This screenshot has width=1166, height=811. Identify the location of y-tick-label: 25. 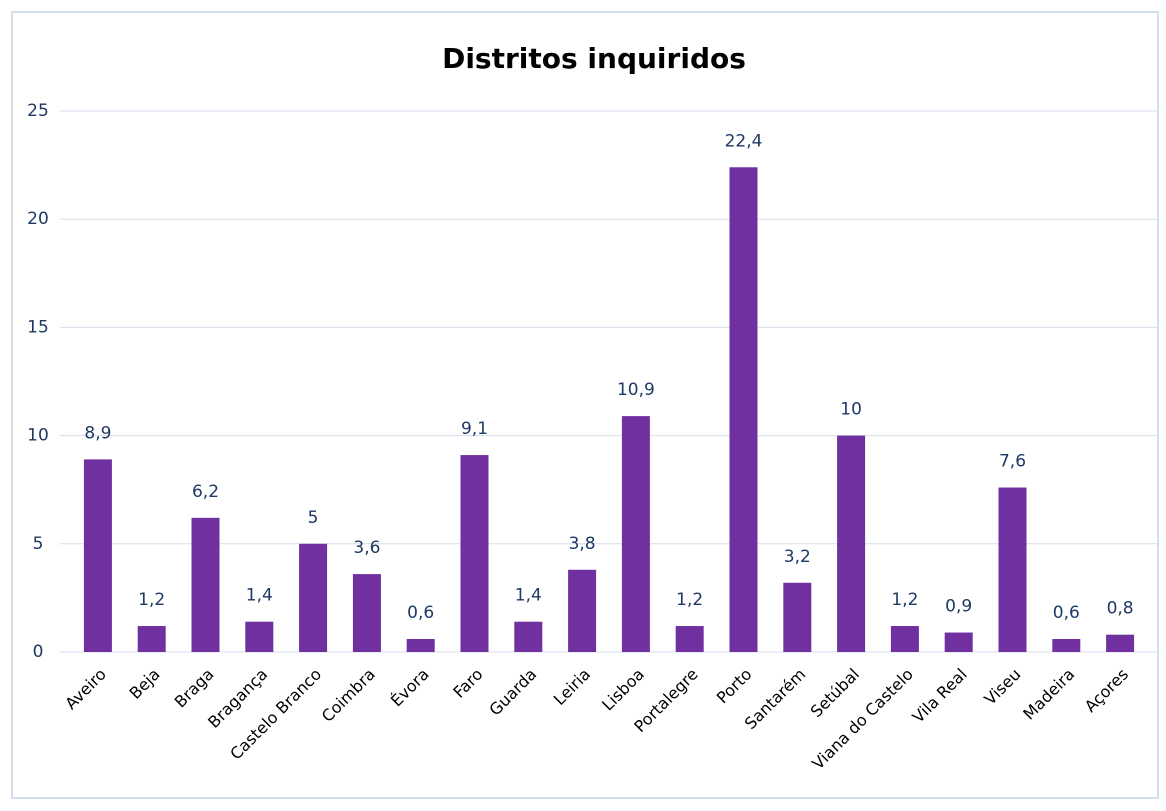
(38, 111).